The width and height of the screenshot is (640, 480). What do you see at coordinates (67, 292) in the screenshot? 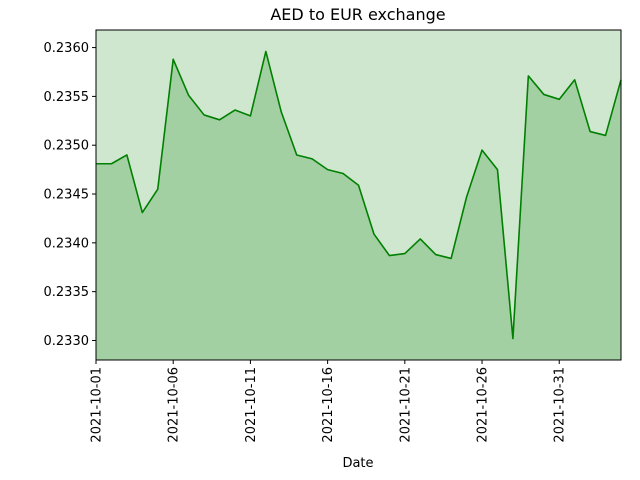
I see `y-tick-label: 0.2335` at bounding box center [67, 292].